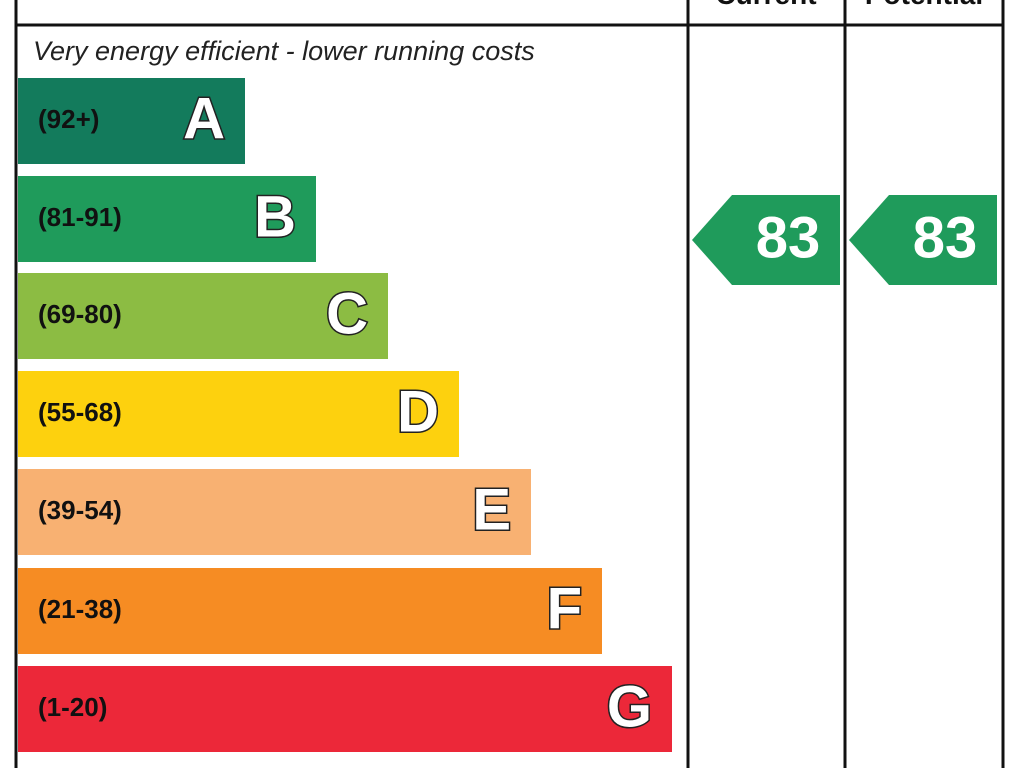  What do you see at coordinates (275, 216) in the screenshot?
I see `band-letter: B` at bounding box center [275, 216].